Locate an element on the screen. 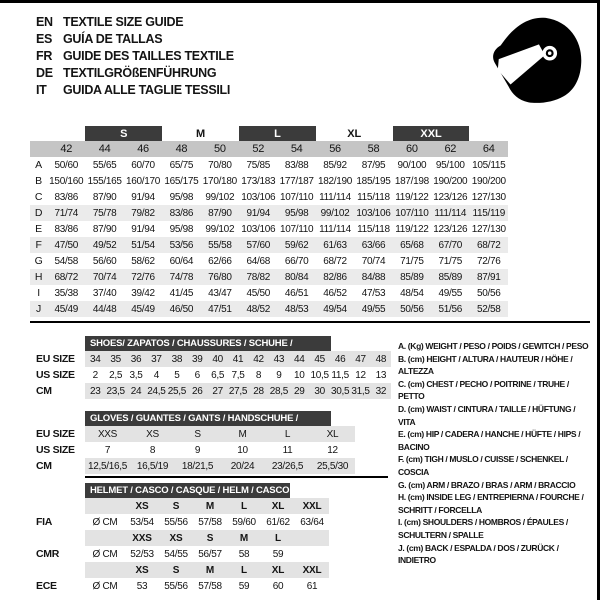 The height and width of the screenshot is (600, 600). helmet-values: 53/54 55/56 57/58 59/60 61/62 63/64 is located at coordinates (227, 522).